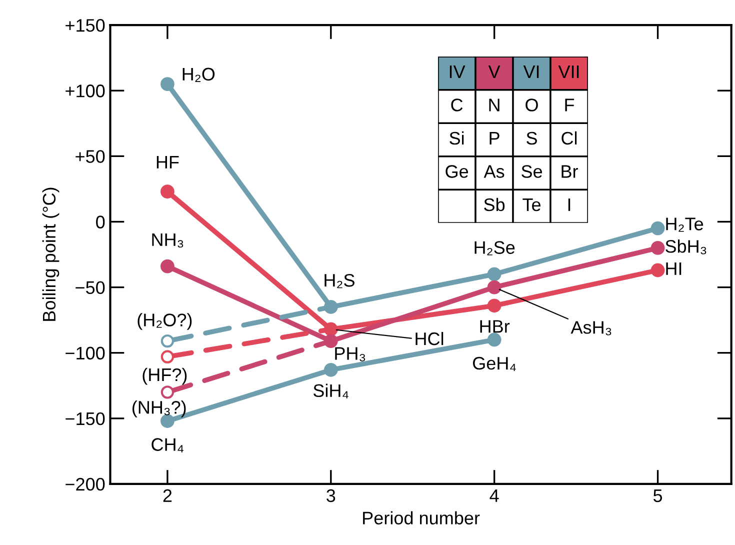  Describe the element at coordinates (85, 419) in the screenshot. I see `y-tick-label: −150` at that location.